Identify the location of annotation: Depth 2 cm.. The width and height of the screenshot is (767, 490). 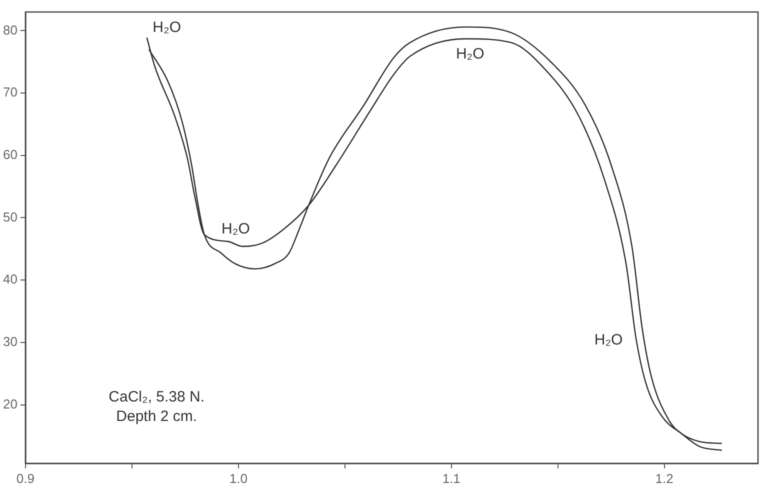
(157, 417).